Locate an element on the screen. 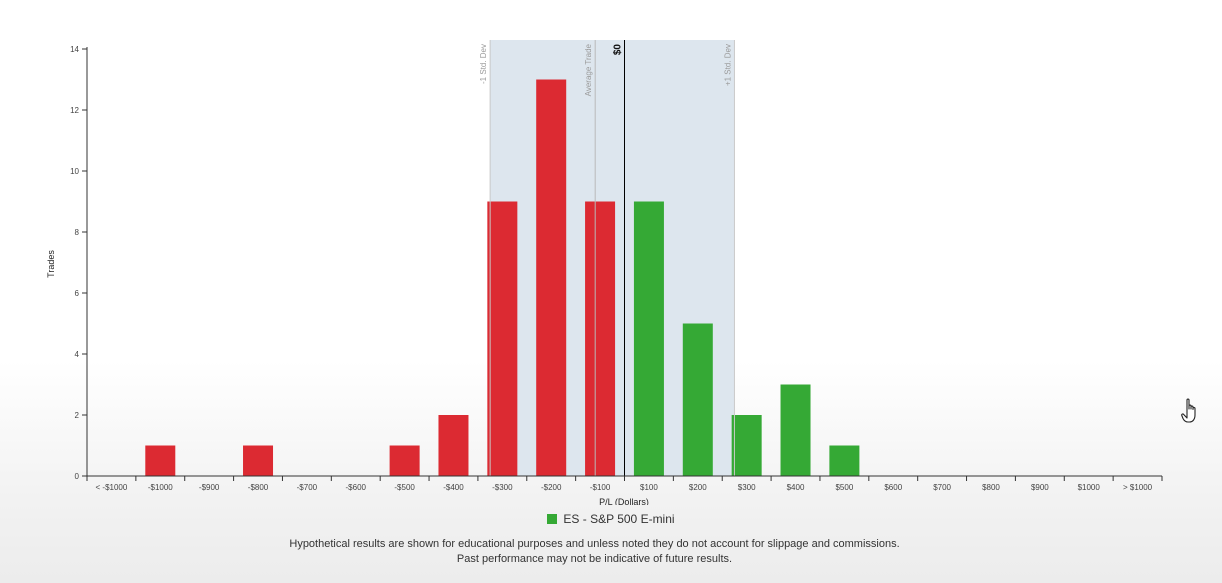 This screenshot has width=1222, height=583. x-tick-label: -$600 is located at coordinates (356, 487).